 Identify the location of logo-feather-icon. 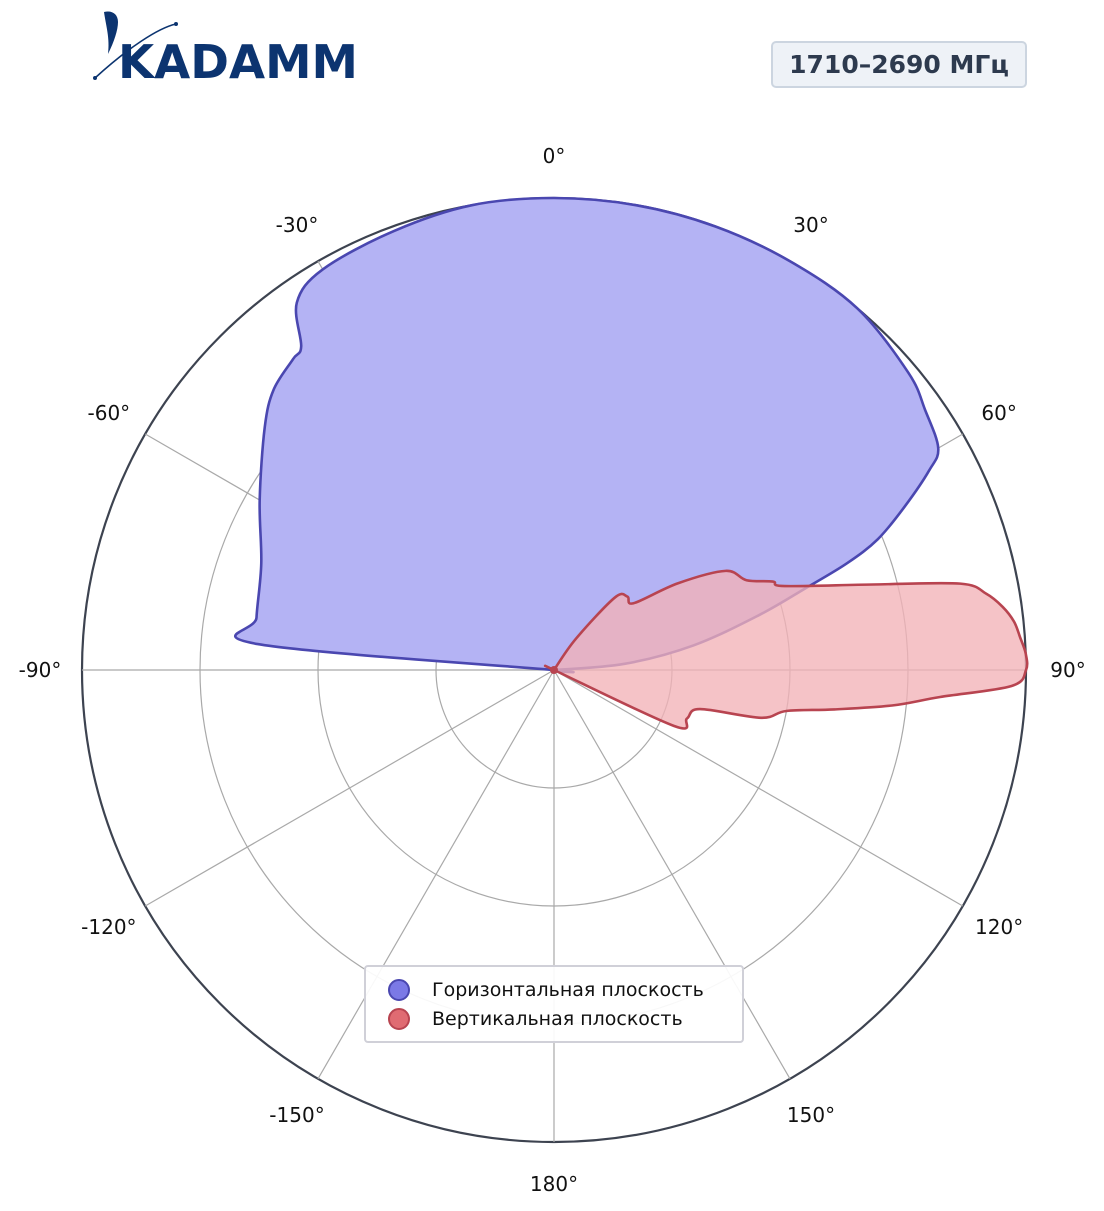
(111, 32).